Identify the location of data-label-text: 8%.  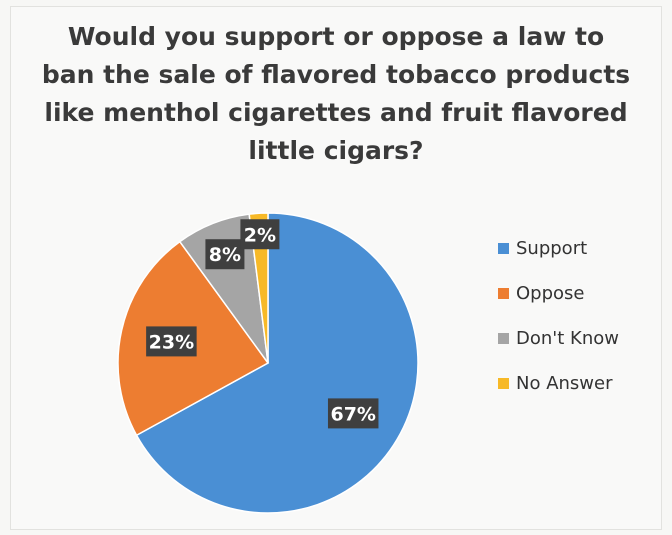
(225, 255).